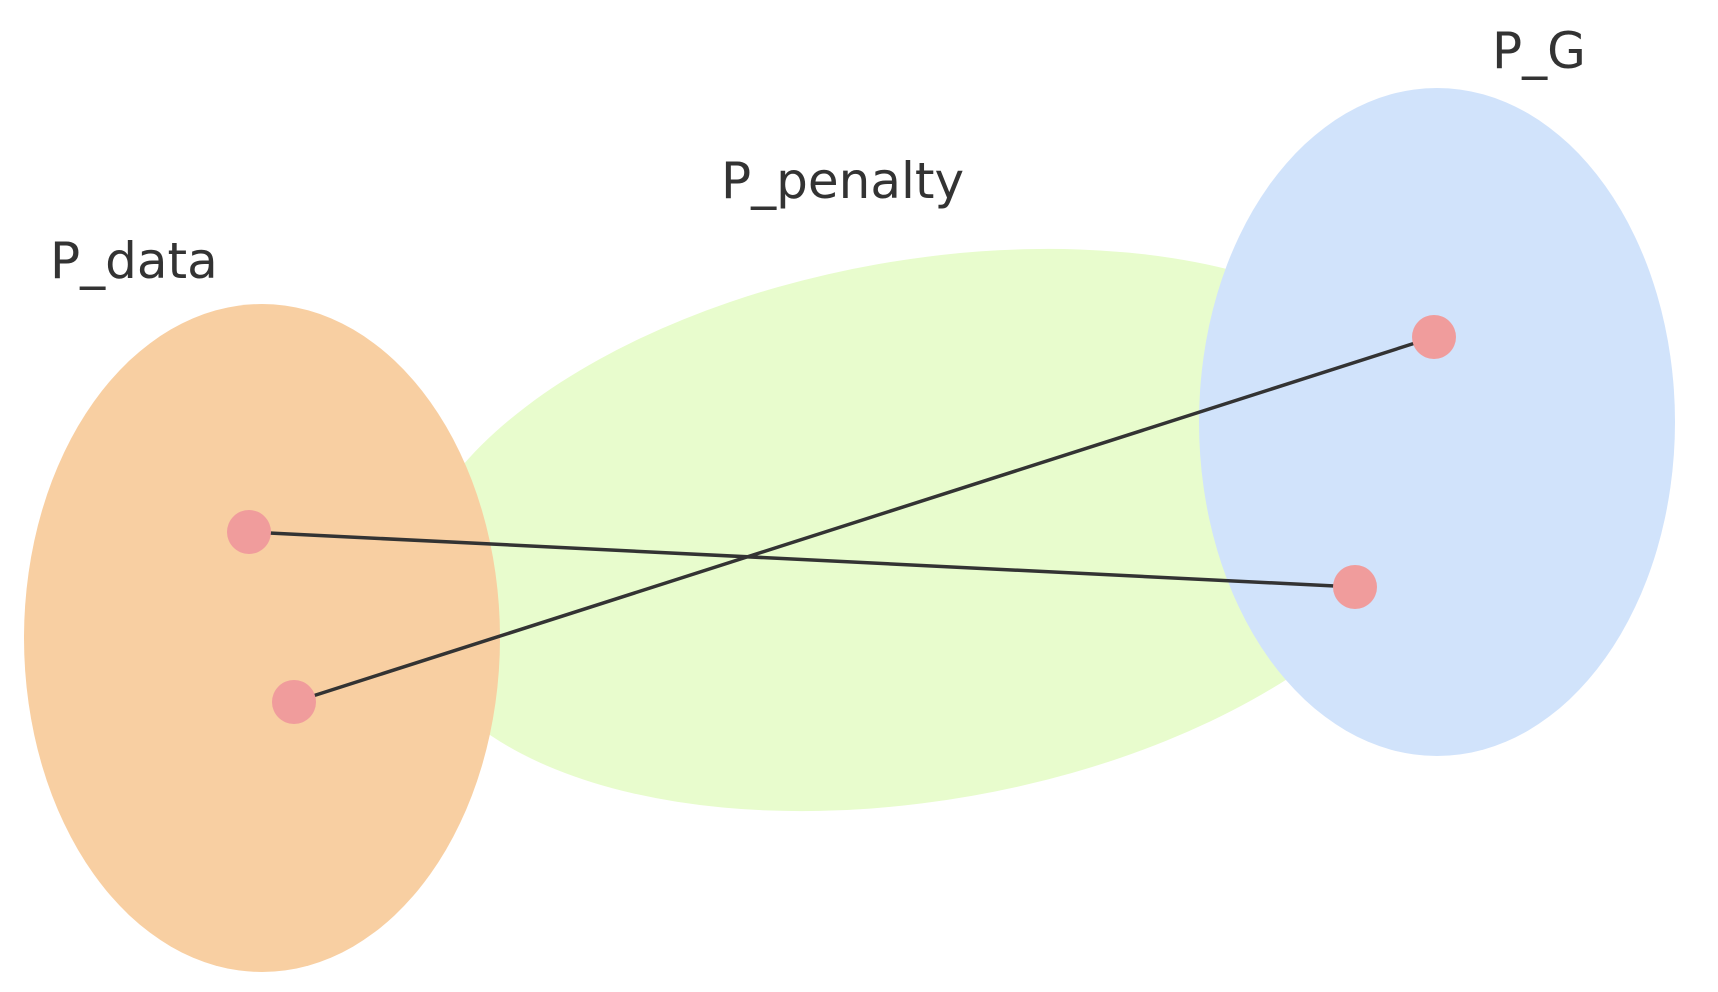 The height and width of the screenshot is (992, 1718). Describe the element at coordinates (1355, 587) in the screenshot. I see `p-g-point-lower` at that location.